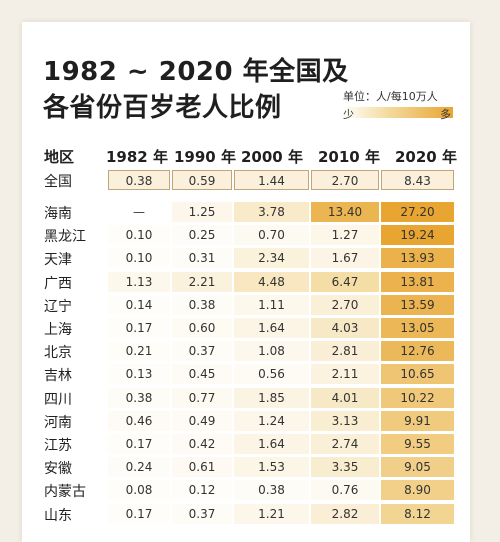 The width and height of the screenshot is (500, 542). I want to click on heat-cell: 1.27, so click(345, 235).